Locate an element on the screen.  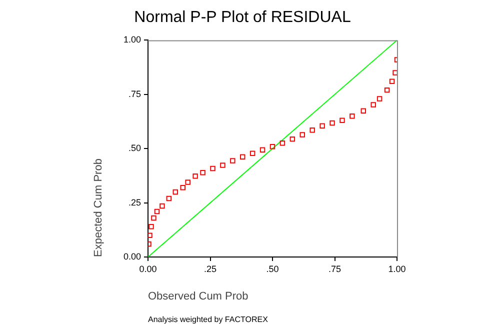
y-tick-label: 0.00 is located at coordinates (132, 256).